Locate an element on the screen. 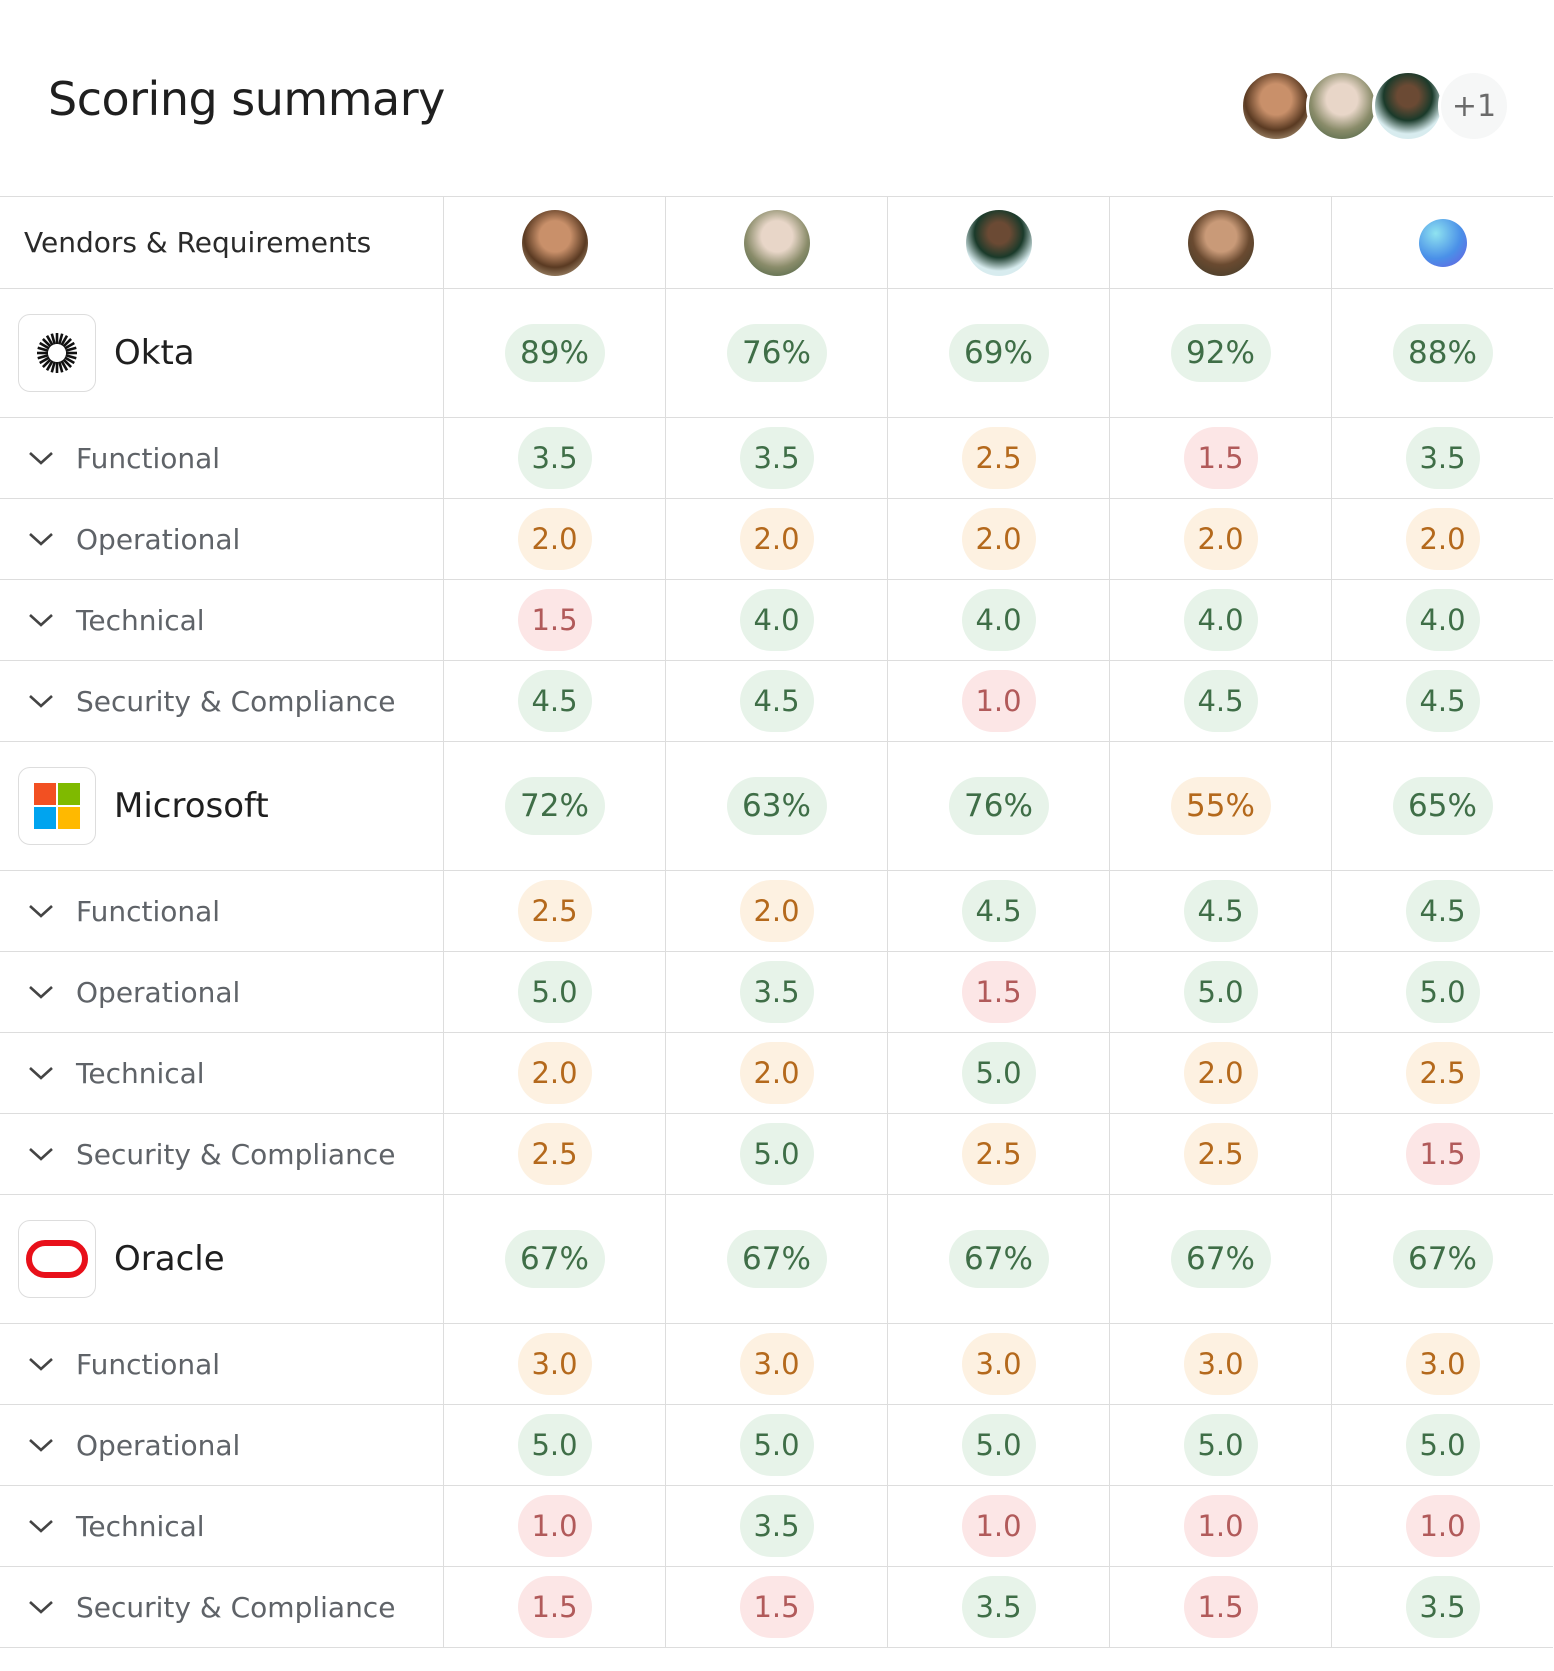 This screenshot has width=1554, height=1671. score-cell: 55% is located at coordinates (1220, 806).